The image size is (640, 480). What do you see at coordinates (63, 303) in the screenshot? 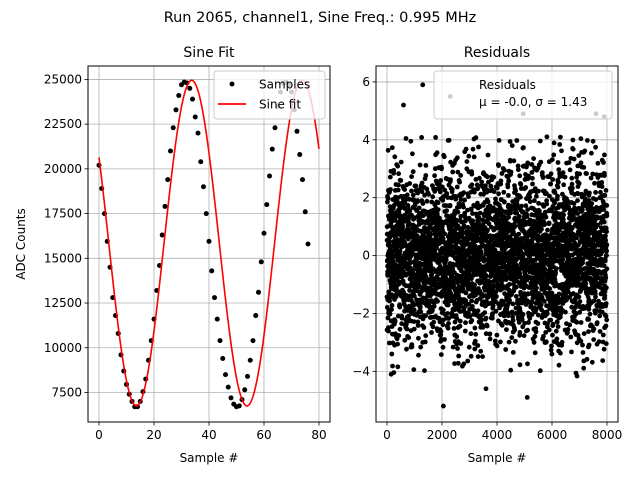
I see `sine-fit-ytick-label: 12500` at bounding box center [63, 303].